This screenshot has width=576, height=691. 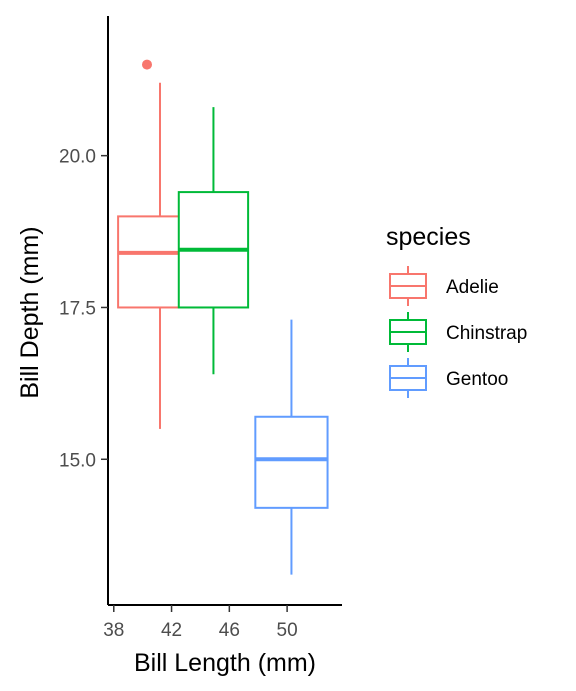 I want to click on x-tick-label: 42, so click(x=171, y=630).